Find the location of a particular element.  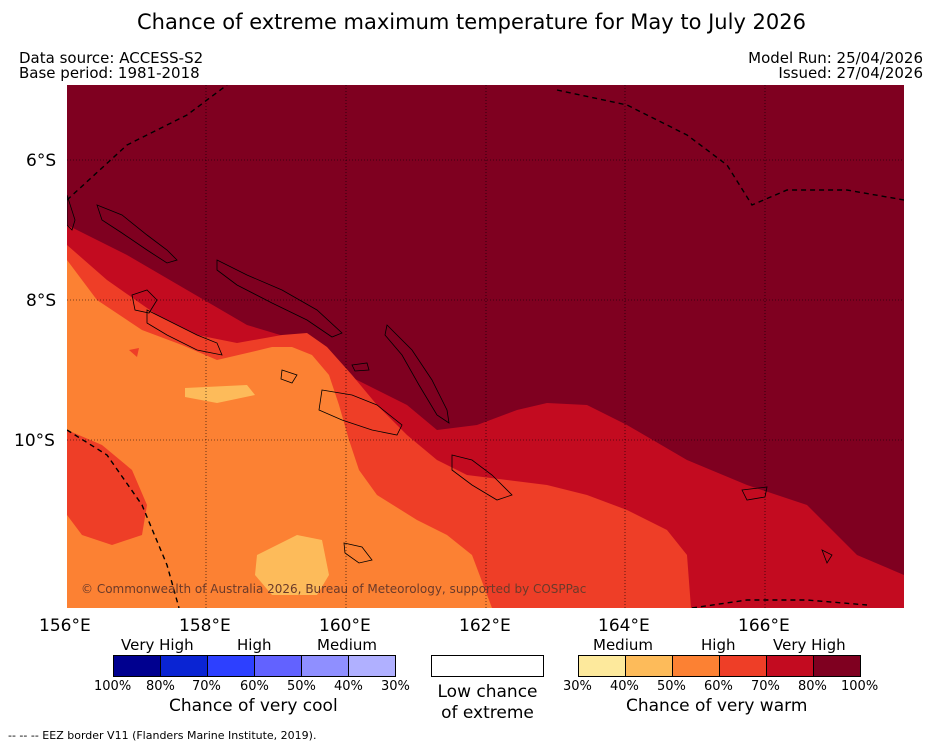

warm-pct-50: 50% is located at coordinates (671, 686).